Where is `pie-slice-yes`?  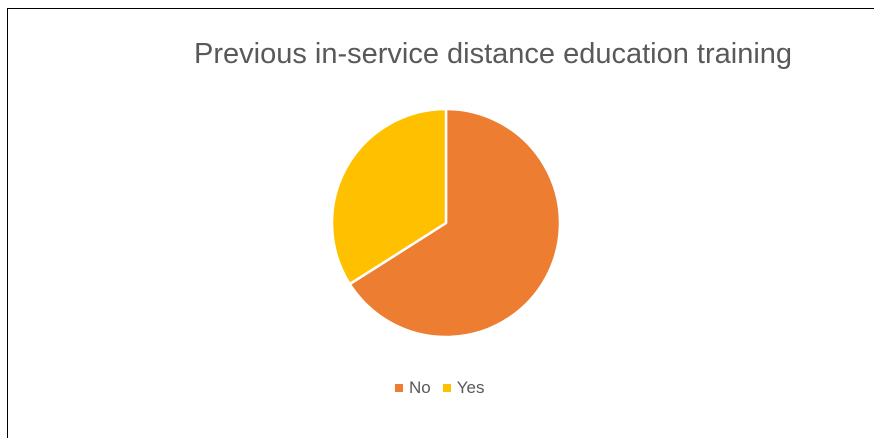 pie-slice-yes is located at coordinates (389, 196).